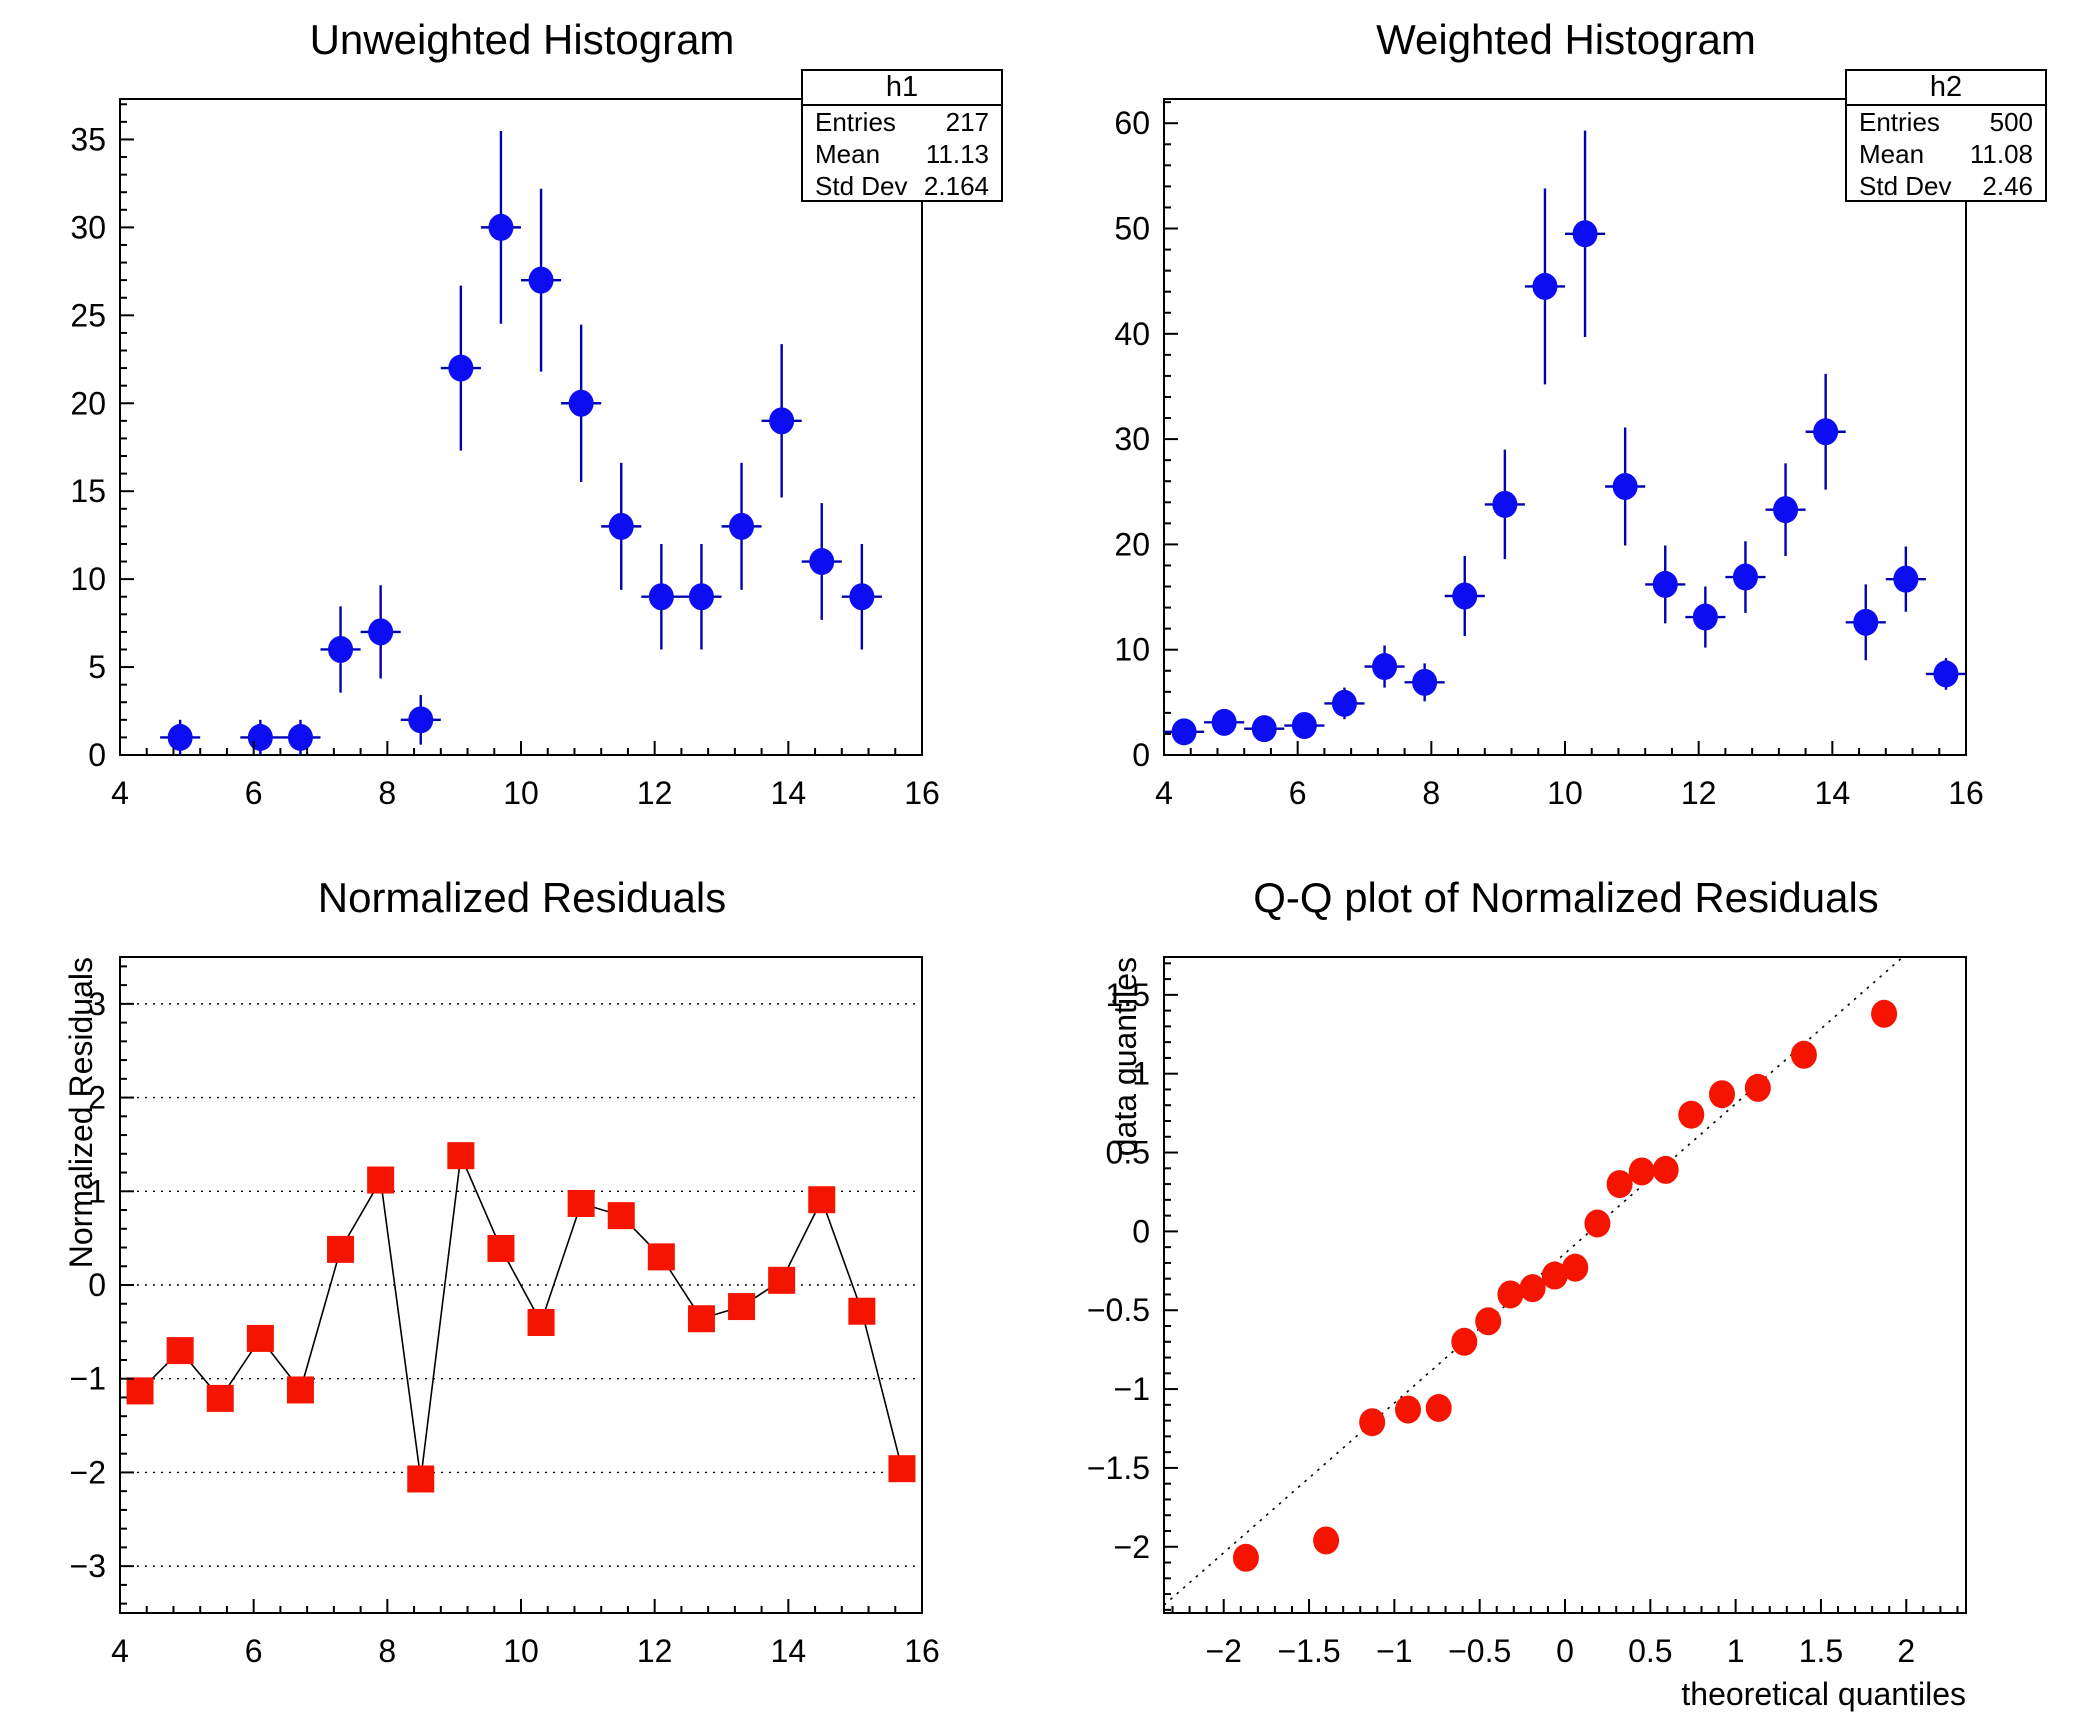 This screenshot has width=2088, height=1716. I want to click on stats-row-entries: Entries 217, so click(902, 122).